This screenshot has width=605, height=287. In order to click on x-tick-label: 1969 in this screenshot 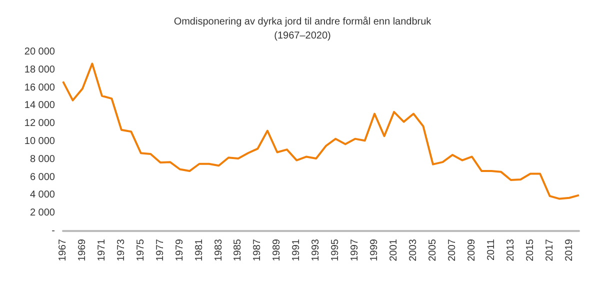, I will do `click(82, 250)`.